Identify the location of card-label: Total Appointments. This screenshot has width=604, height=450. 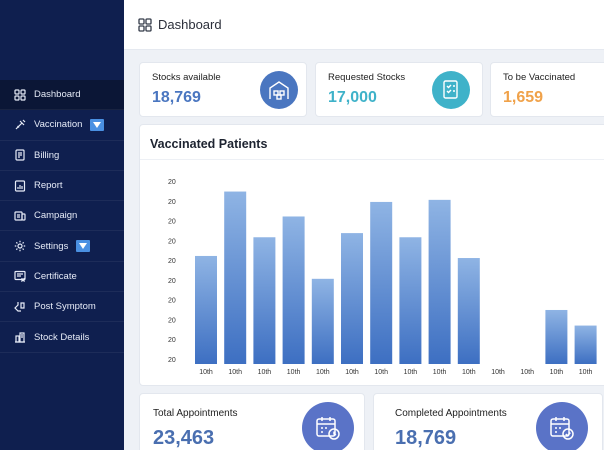
(195, 413).